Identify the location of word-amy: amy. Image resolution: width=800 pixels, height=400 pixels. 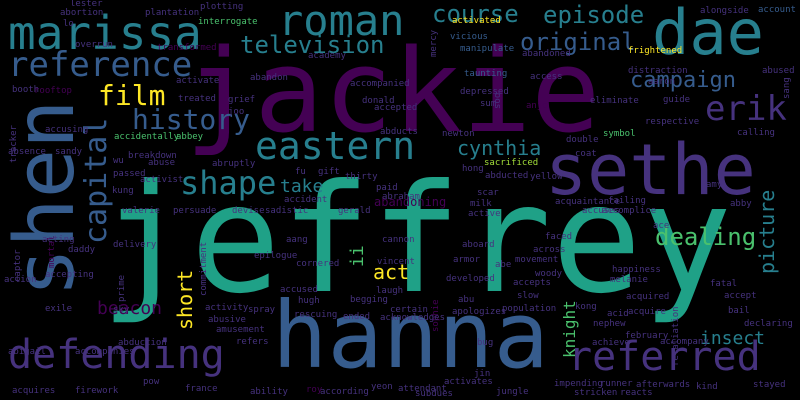
(714, 185).